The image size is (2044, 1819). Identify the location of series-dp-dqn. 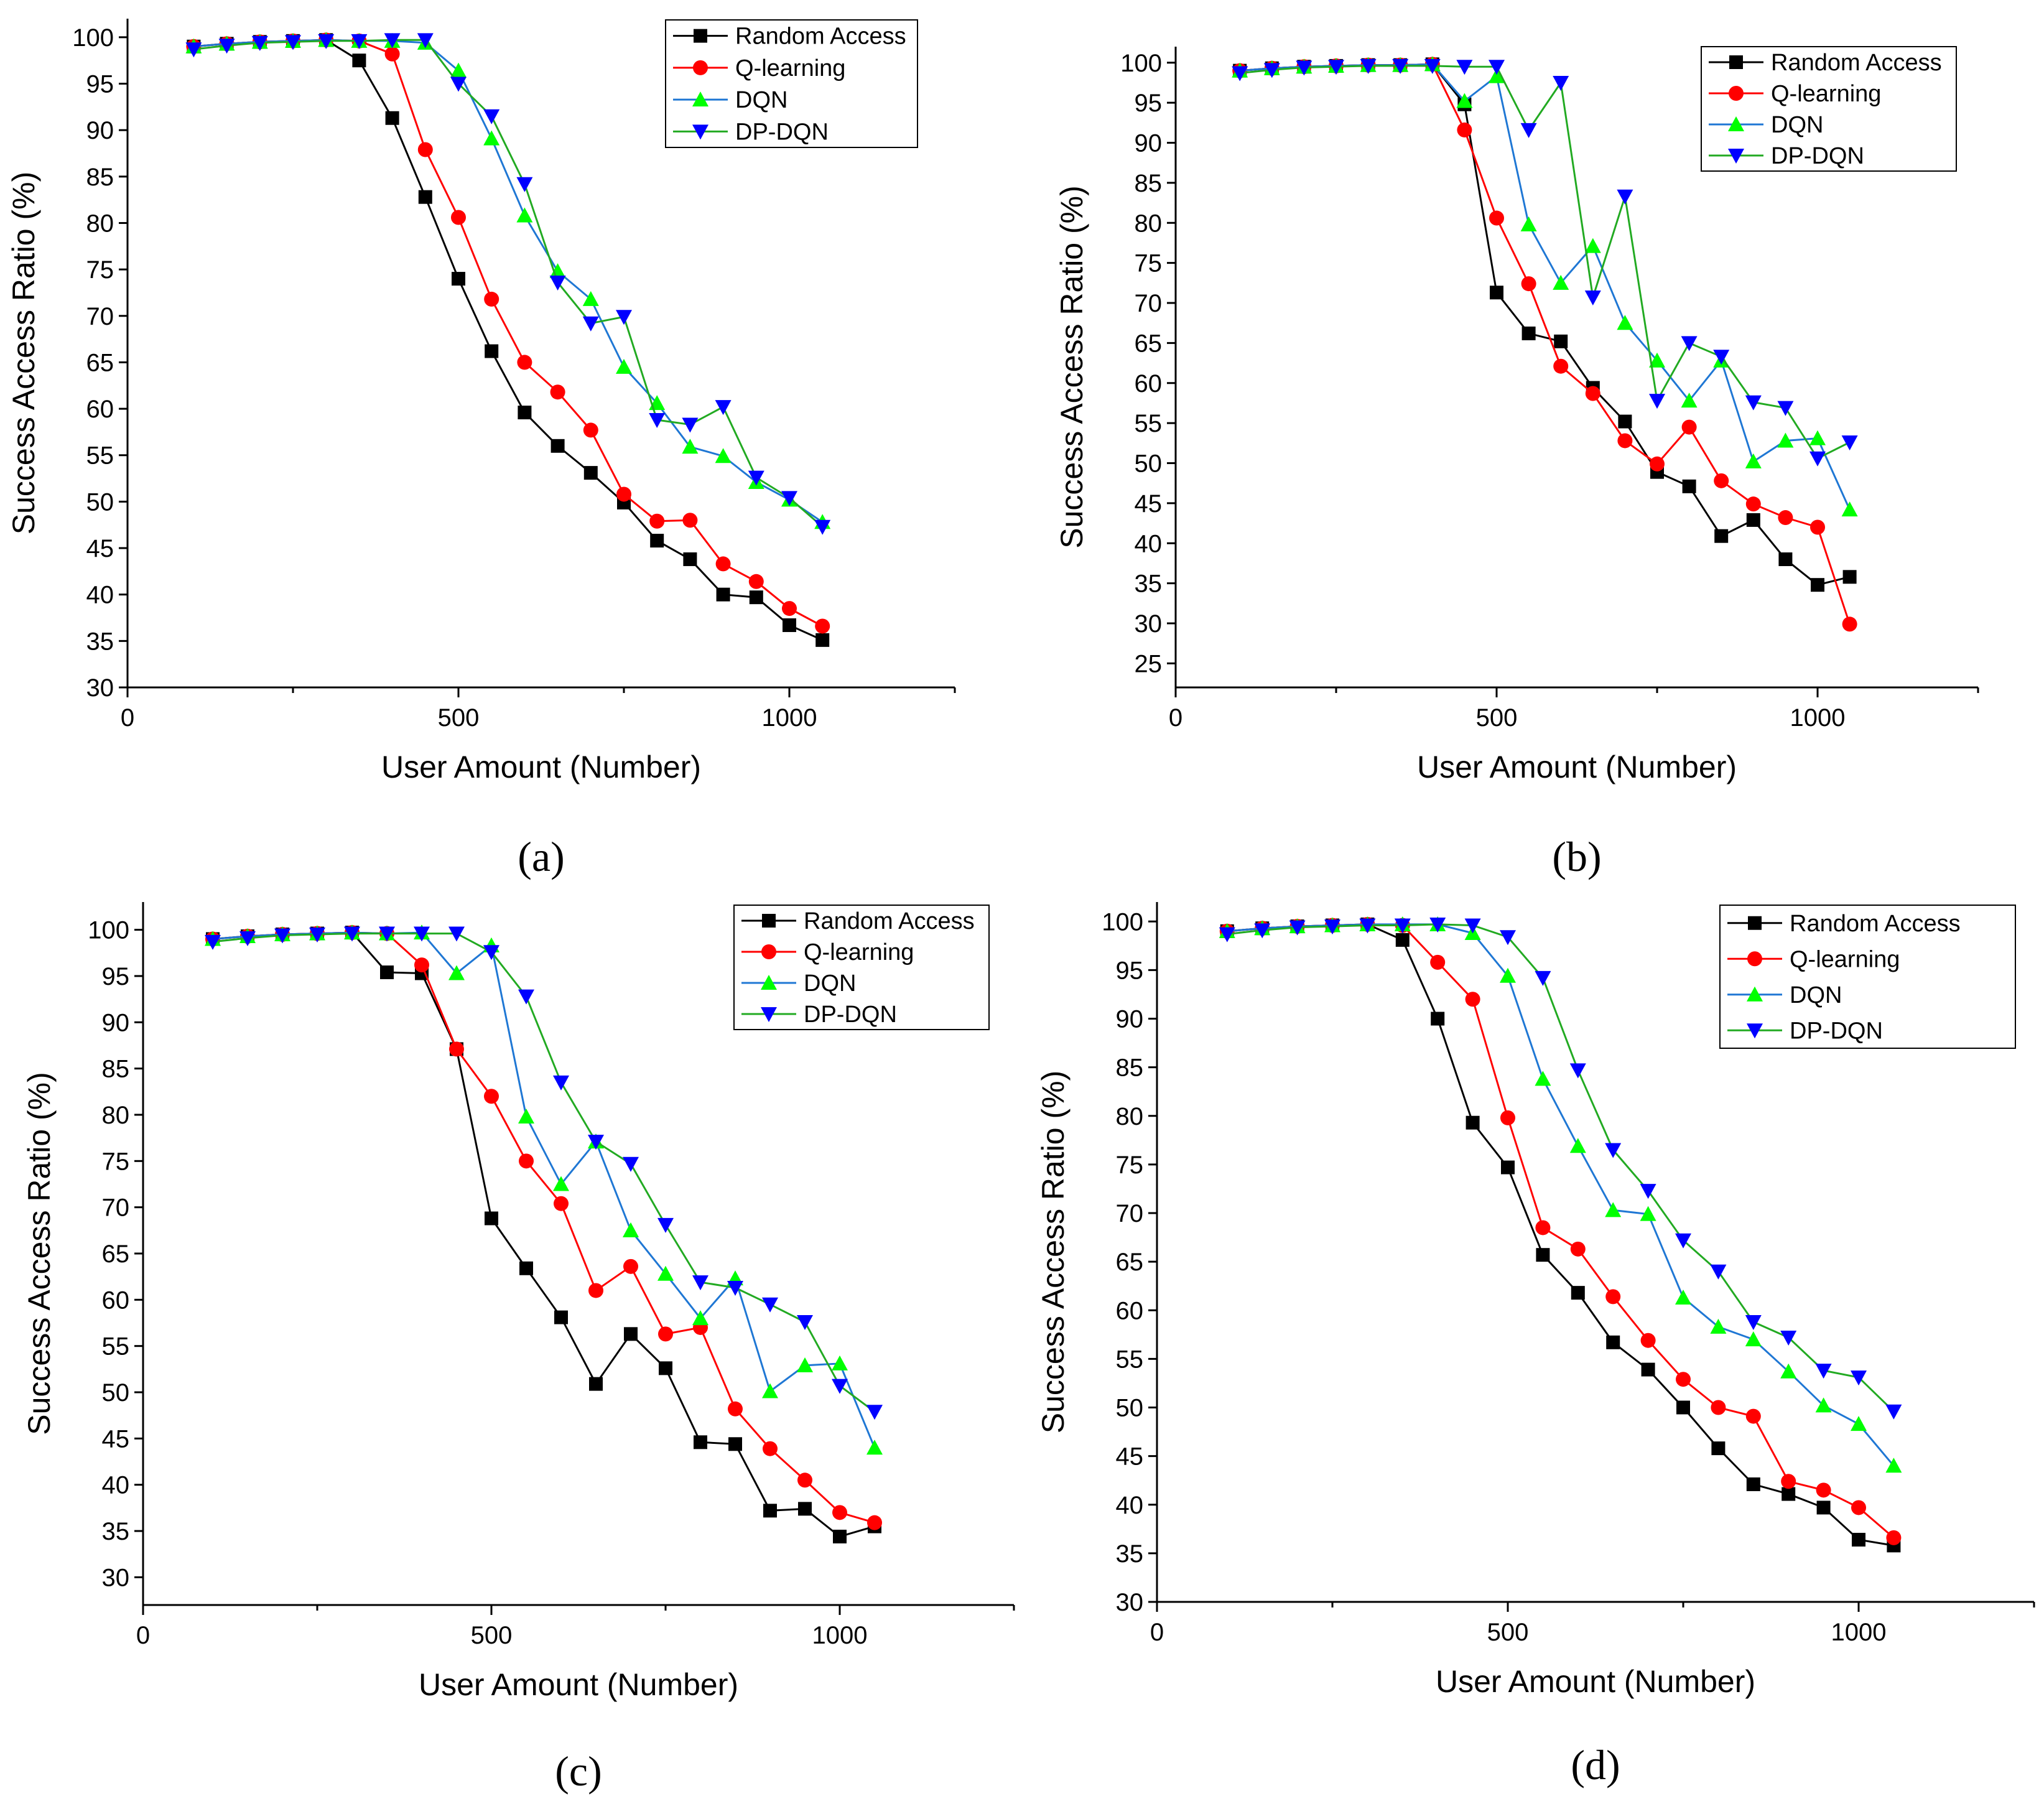
(508, 284).